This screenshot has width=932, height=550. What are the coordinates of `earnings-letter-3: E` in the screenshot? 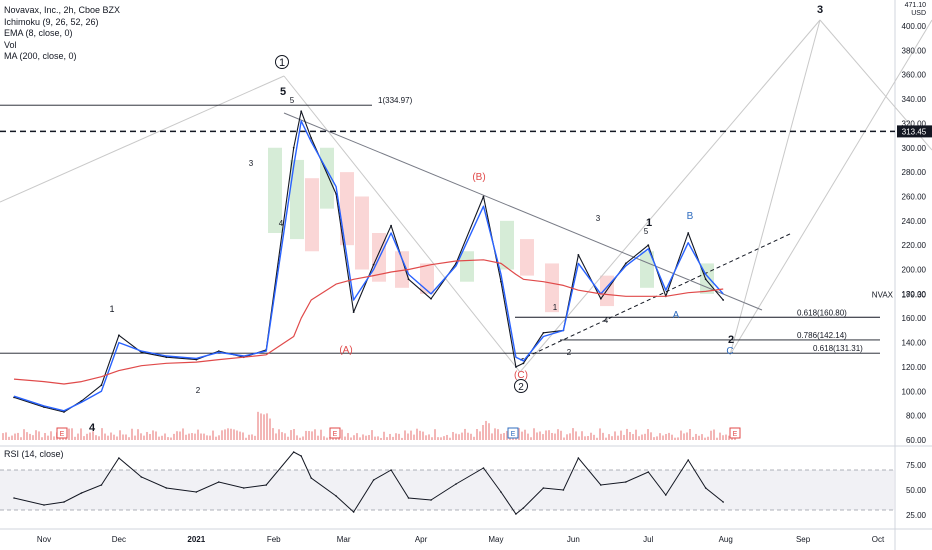 It's located at (735, 434).